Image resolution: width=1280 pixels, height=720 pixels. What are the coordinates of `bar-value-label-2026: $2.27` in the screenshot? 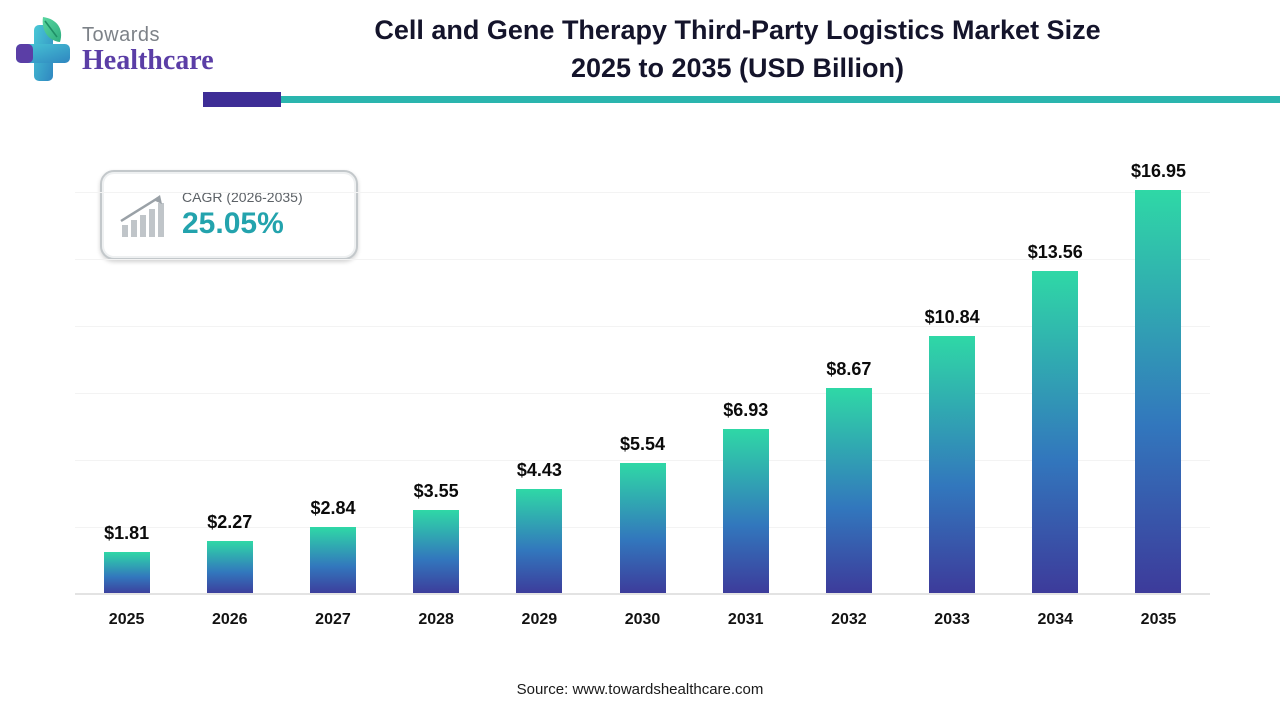 It's located at (230, 522).